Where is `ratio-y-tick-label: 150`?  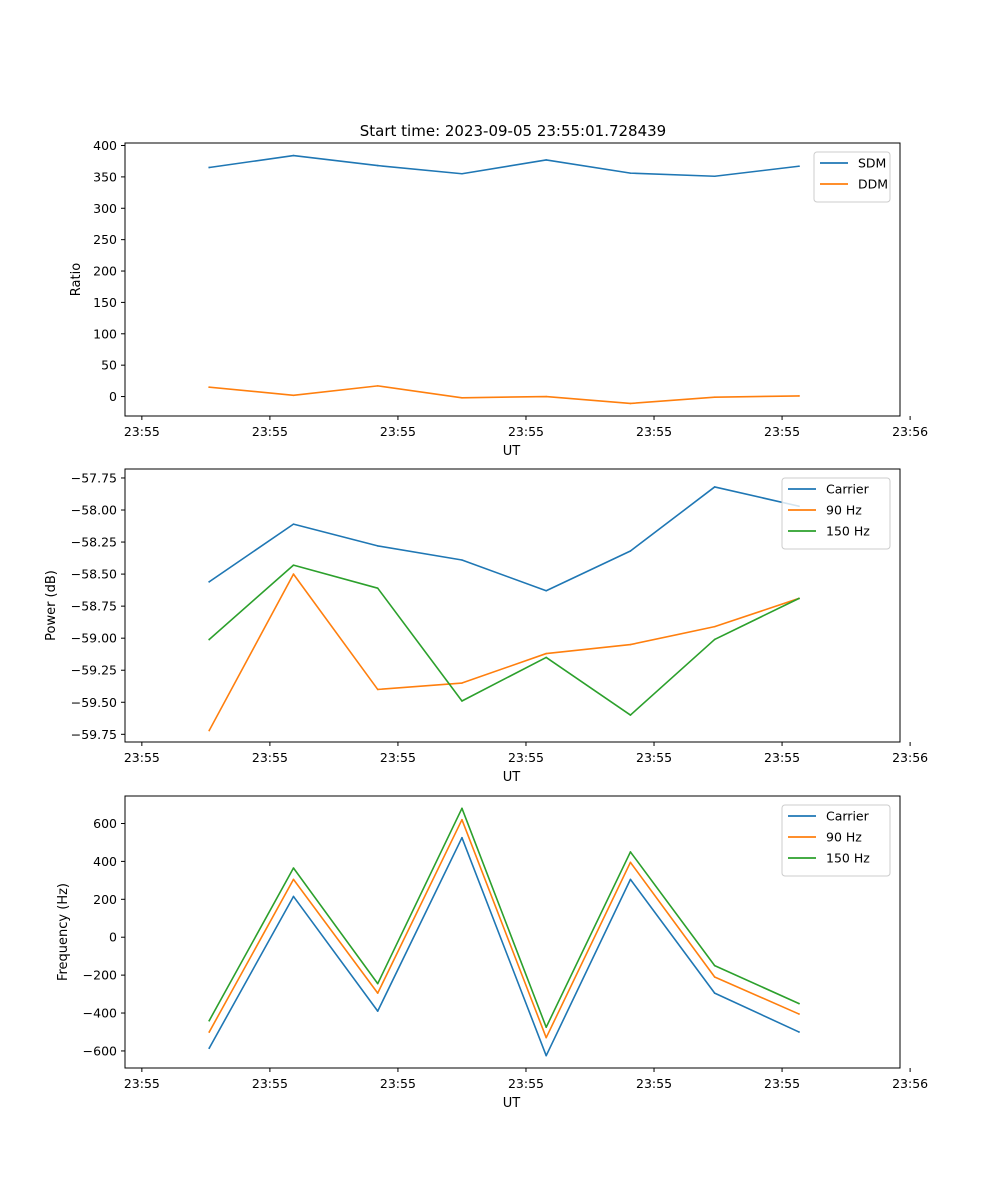 ratio-y-tick-label: 150 is located at coordinates (105, 302).